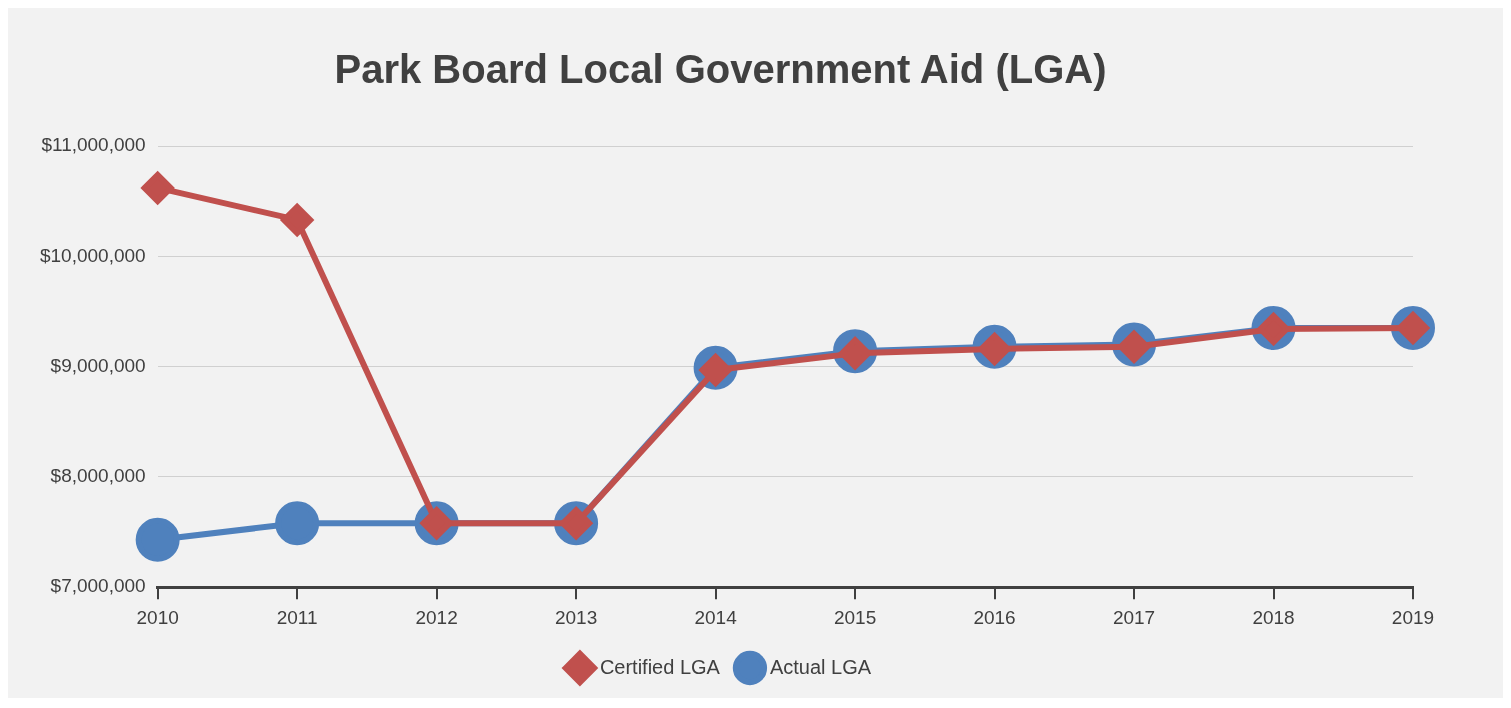 This screenshot has height=708, width=1511. Describe the element at coordinates (297, 617) in the screenshot. I see `x-tick-label: 2011` at that location.